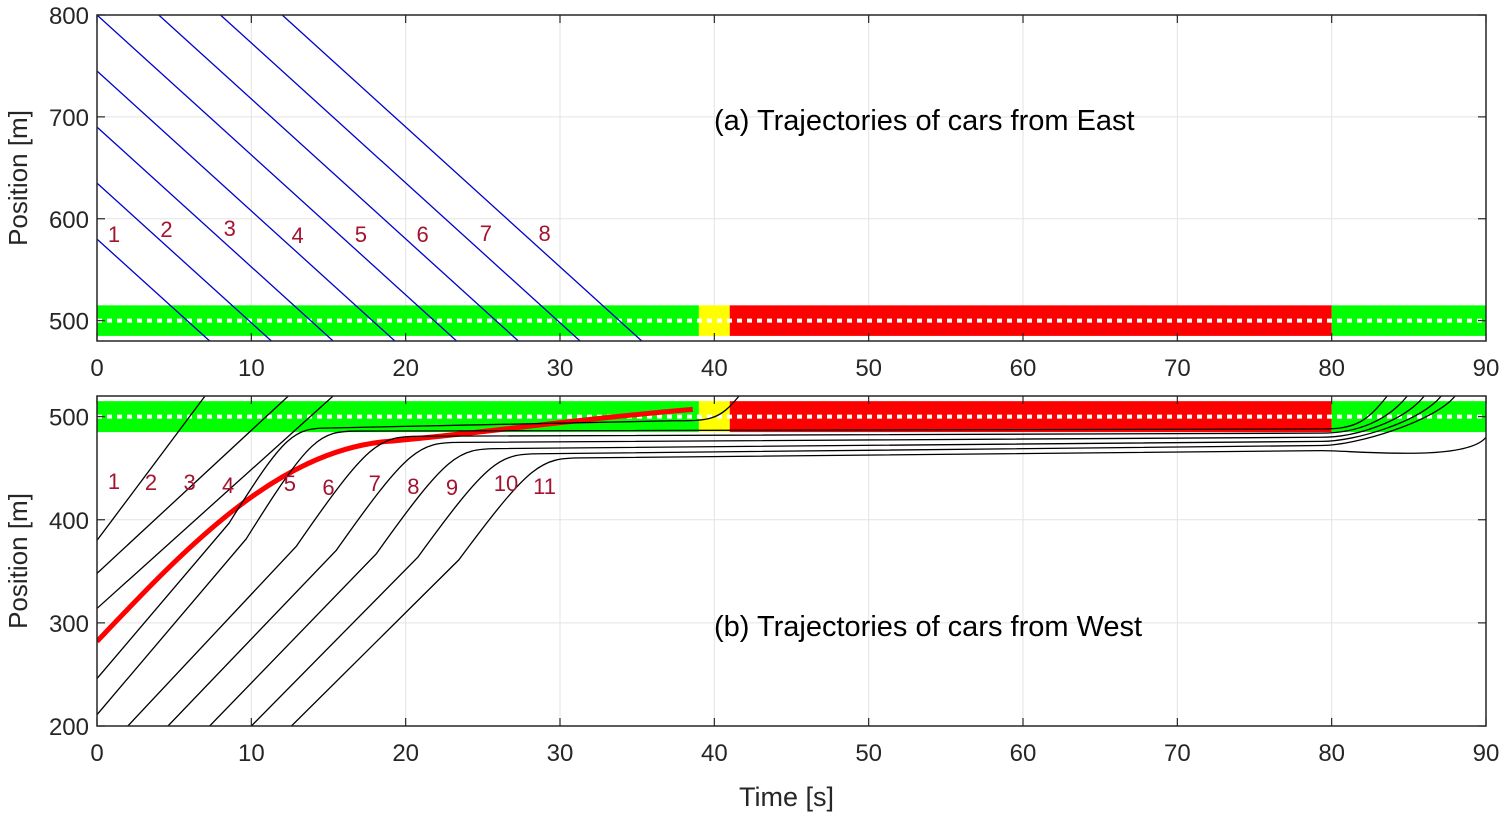 This screenshot has width=1501, height=814. Describe the element at coordinates (69, 521) in the screenshot. I see `y-tick-label: 400` at that location.